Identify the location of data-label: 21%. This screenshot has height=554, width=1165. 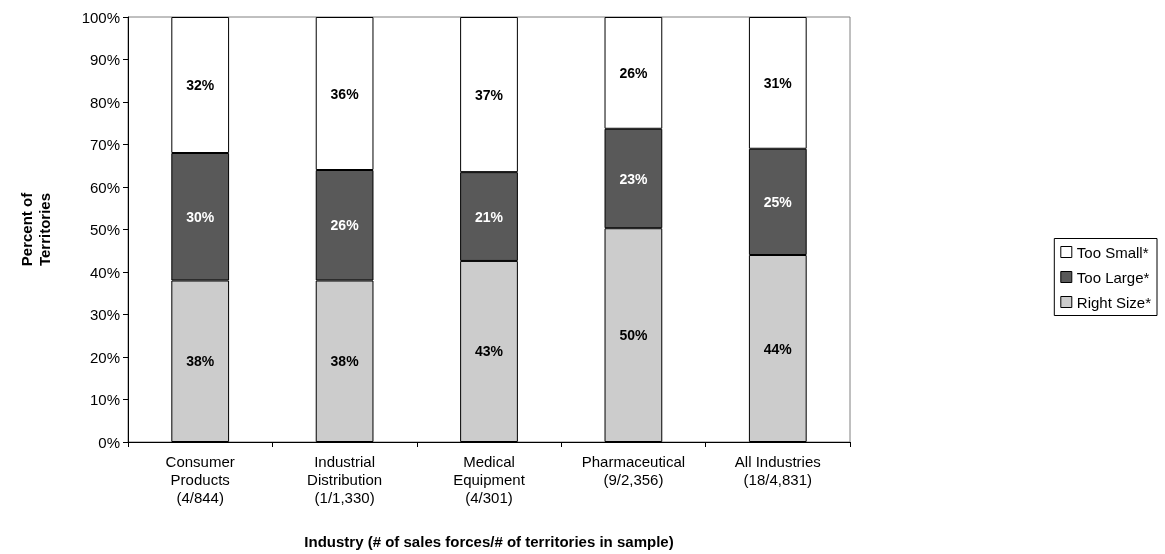
(489, 216).